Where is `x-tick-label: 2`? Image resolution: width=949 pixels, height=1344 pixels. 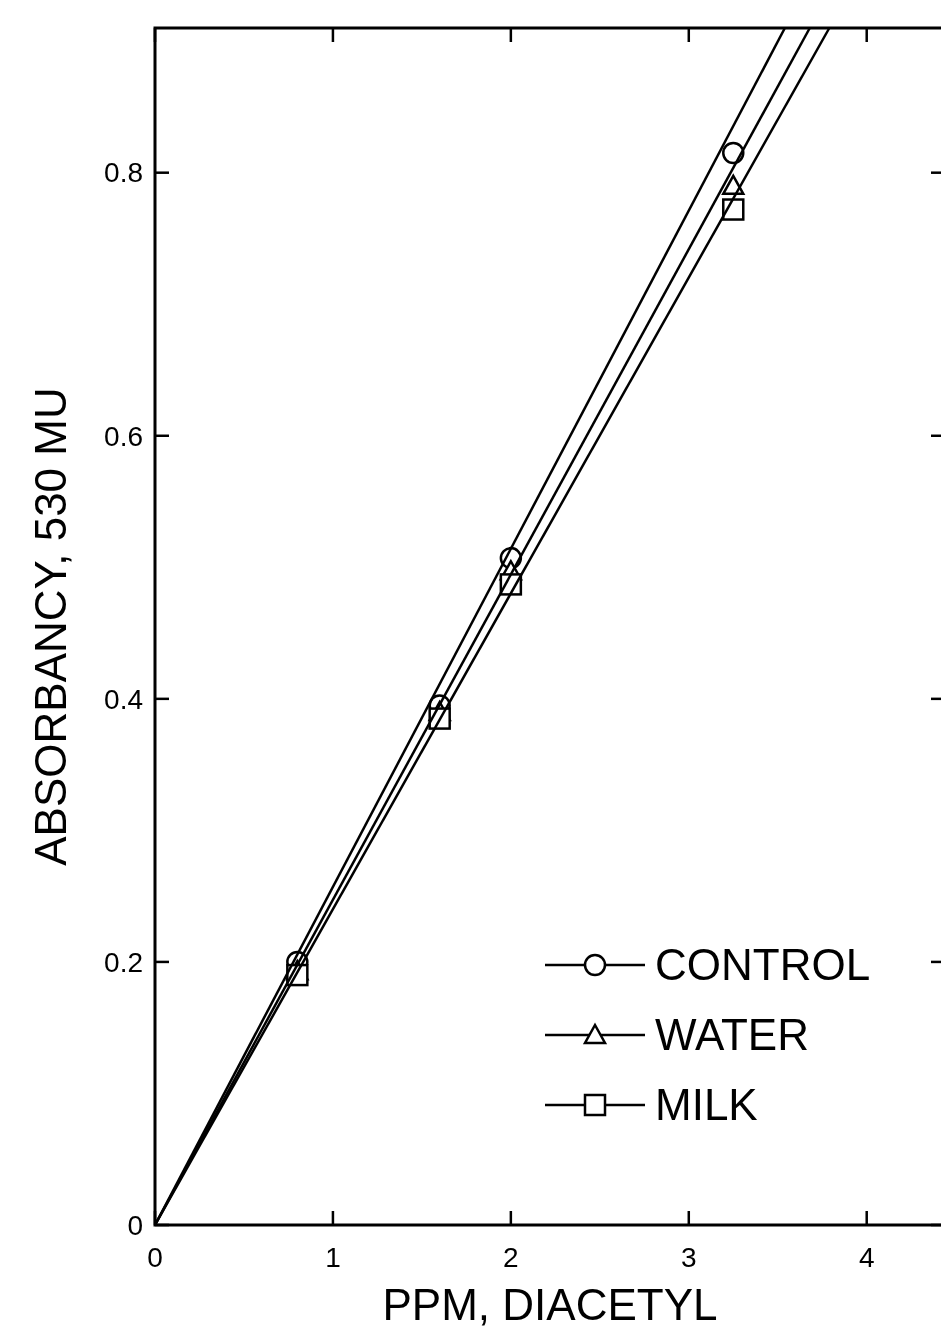 x-tick-label: 2 is located at coordinates (511, 1257).